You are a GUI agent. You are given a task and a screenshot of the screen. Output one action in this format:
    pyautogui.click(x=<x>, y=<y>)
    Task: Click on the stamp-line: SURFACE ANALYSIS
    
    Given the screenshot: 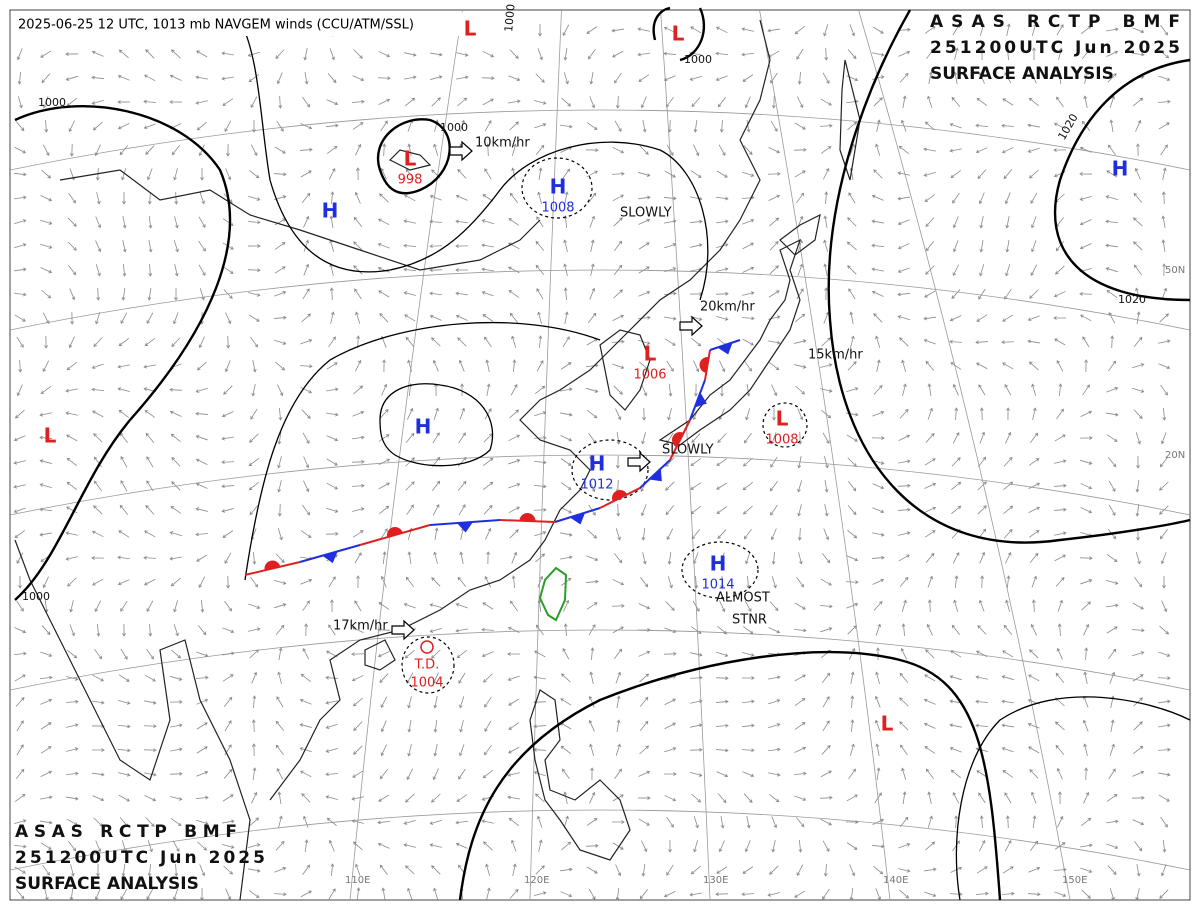 What is the action you would take?
    pyautogui.click(x=107, y=884)
    